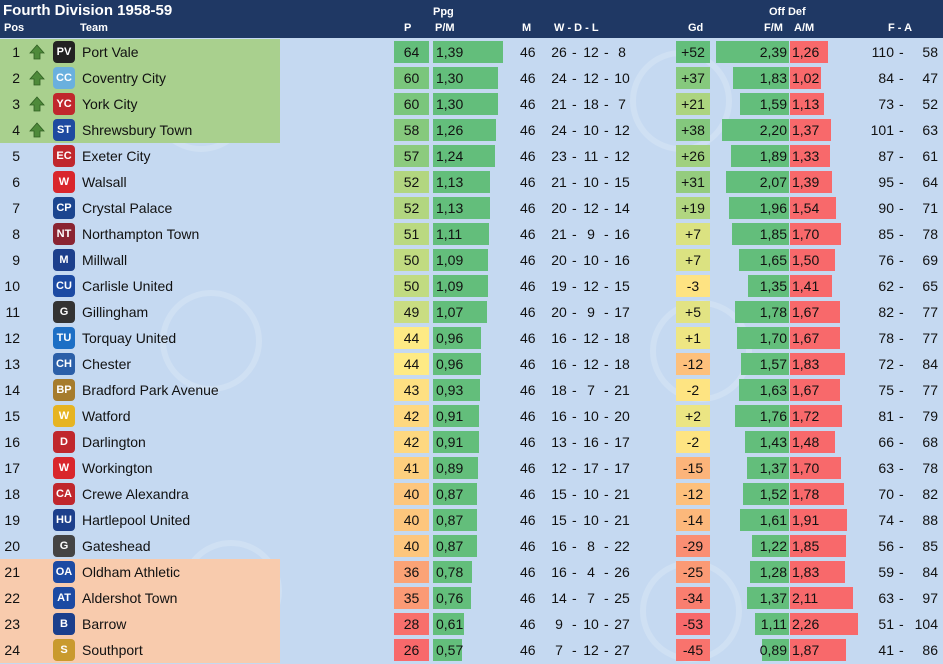 The width and height of the screenshot is (943, 664). Describe the element at coordinates (693, 416) in the screenshot. I see `goal-diff-value: +2` at that location.